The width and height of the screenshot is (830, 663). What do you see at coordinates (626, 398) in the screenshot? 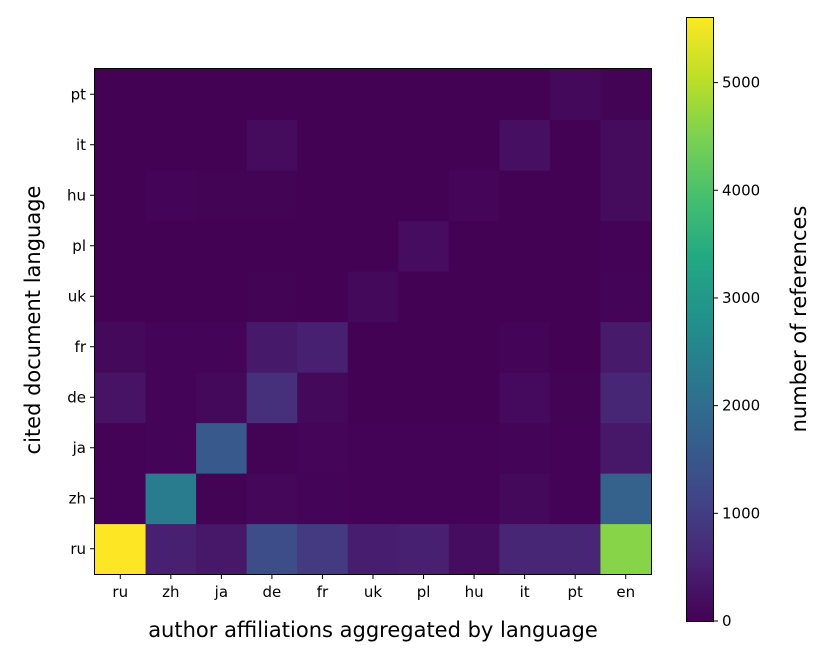
I see `heatmap-cell-de-en` at bounding box center [626, 398].